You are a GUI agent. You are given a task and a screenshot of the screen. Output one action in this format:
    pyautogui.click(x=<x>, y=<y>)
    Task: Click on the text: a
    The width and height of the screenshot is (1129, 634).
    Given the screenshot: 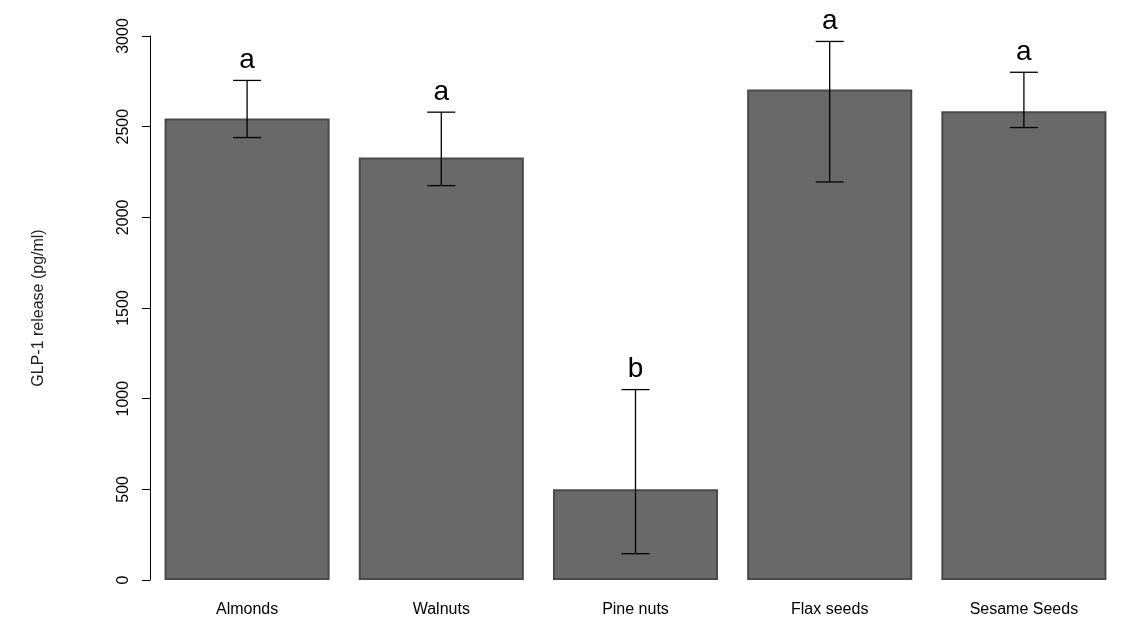 What is the action you would take?
    pyautogui.click(x=829, y=19)
    